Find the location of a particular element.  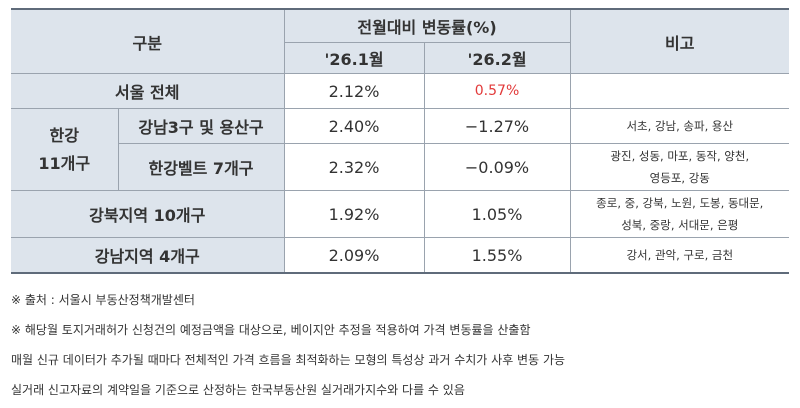

row-hanbelt-feb: −0.09% is located at coordinates (497, 167).